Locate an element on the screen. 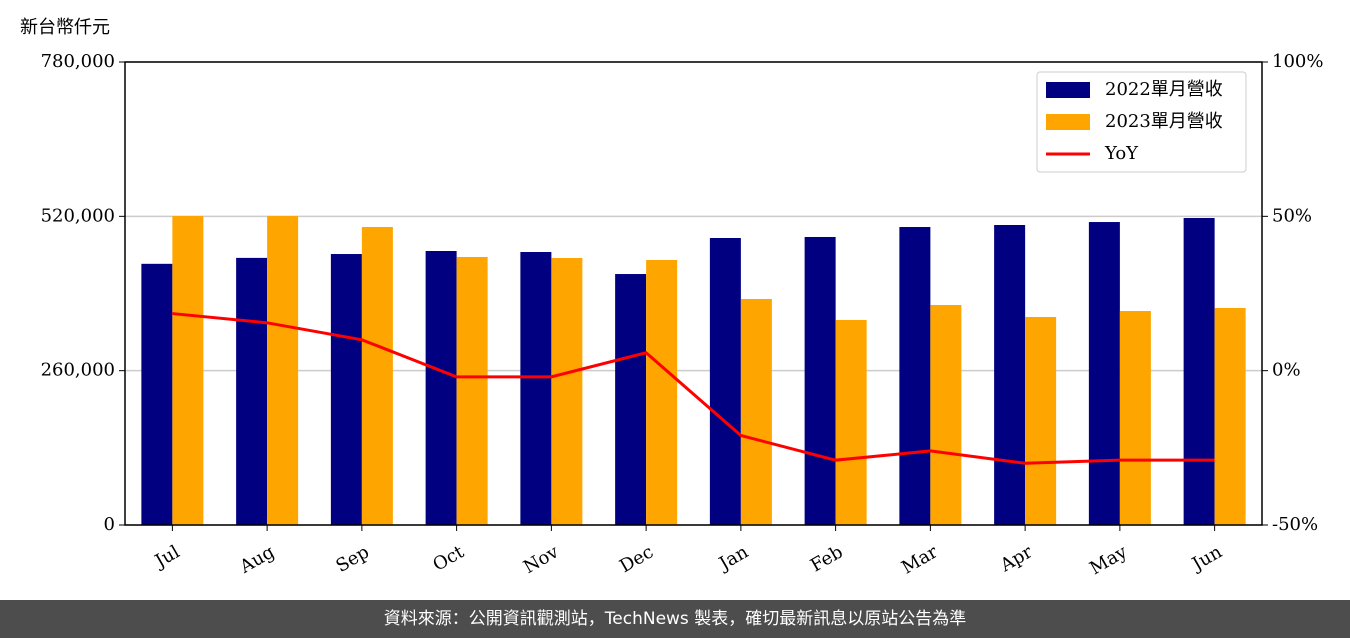 The width and height of the screenshot is (1350, 638). x-tick-label: Jan is located at coordinates (733, 558).